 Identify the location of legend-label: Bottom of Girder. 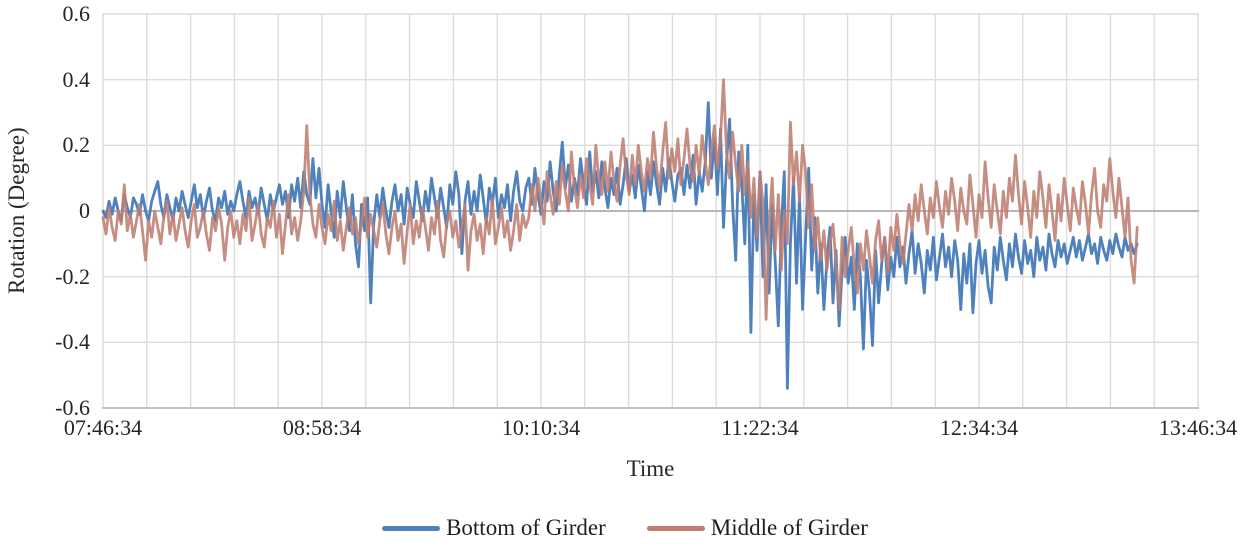
(526, 527).